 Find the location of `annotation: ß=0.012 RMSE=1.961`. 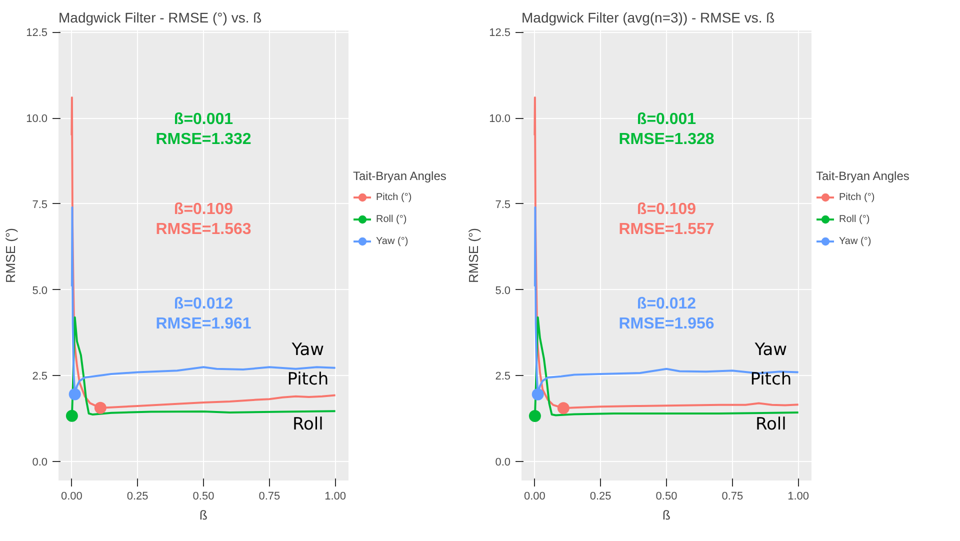

annotation: ß=0.012 RMSE=1.961 is located at coordinates (204, 314).